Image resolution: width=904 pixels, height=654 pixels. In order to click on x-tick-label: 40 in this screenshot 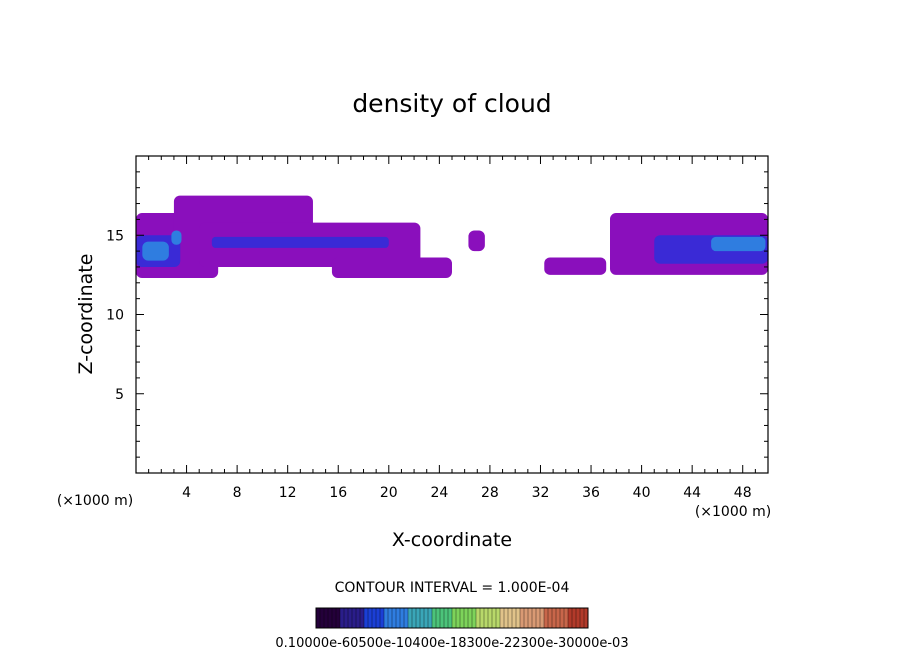, I will do `click(642, 493)`.